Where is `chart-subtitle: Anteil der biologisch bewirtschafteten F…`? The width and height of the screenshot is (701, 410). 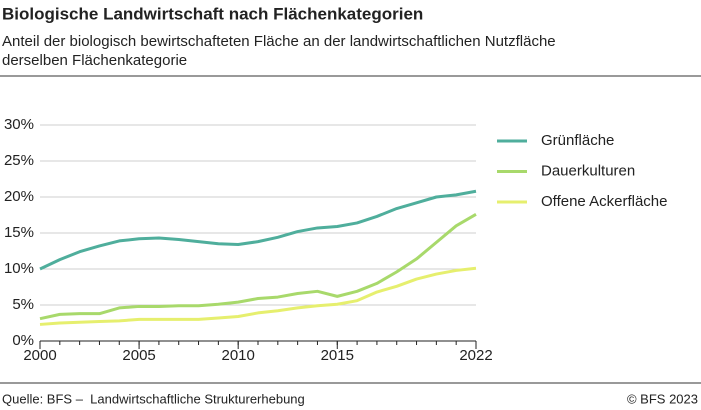 chart-subtitle: Anteil der biologisch bewirtschafteten F… is located at coordinates (279, 41).